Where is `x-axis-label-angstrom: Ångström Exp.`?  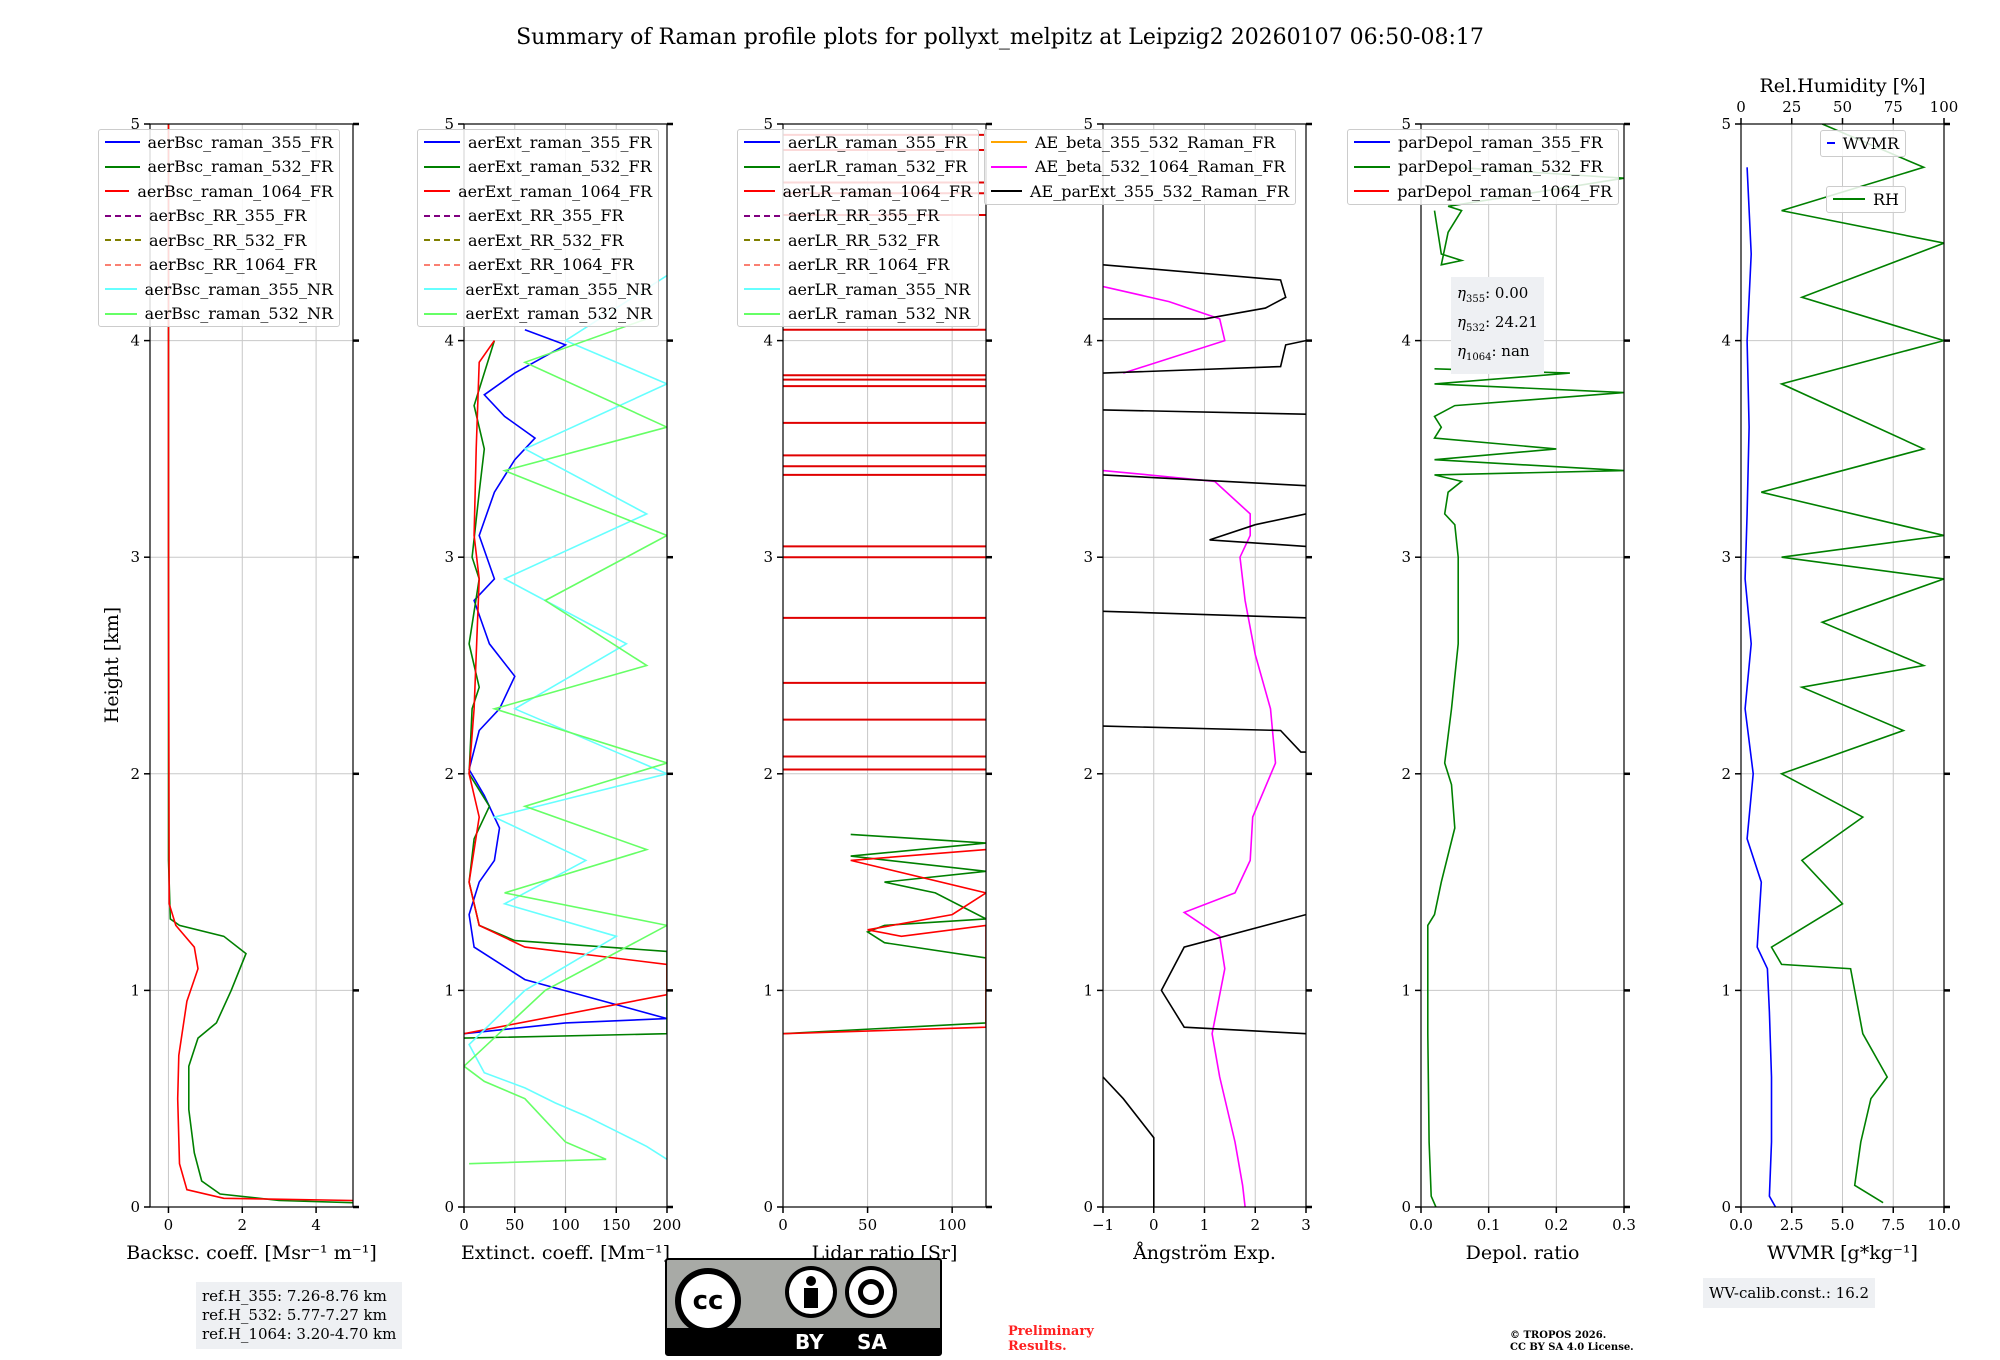
x-axis-label-angstrom: Ångström Exp. is located at coordinates (1204, 1253).